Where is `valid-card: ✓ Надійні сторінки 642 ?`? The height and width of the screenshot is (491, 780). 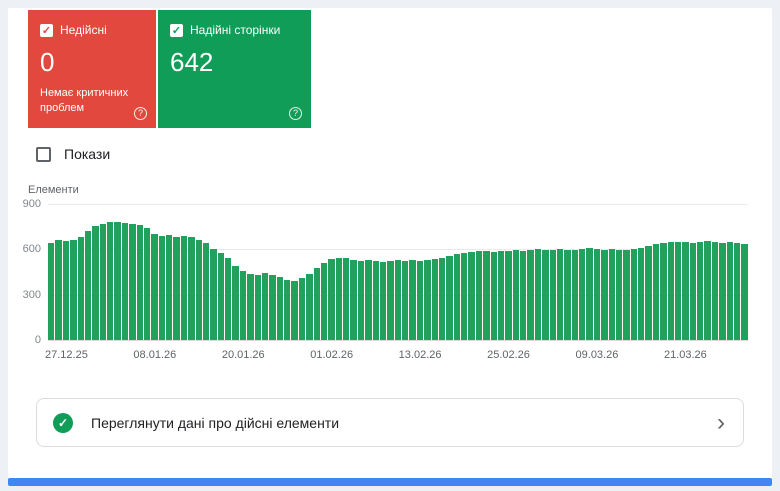 valid-card: ✓ Надійні сторінки 642 ? is located at coordinates (234, 69).